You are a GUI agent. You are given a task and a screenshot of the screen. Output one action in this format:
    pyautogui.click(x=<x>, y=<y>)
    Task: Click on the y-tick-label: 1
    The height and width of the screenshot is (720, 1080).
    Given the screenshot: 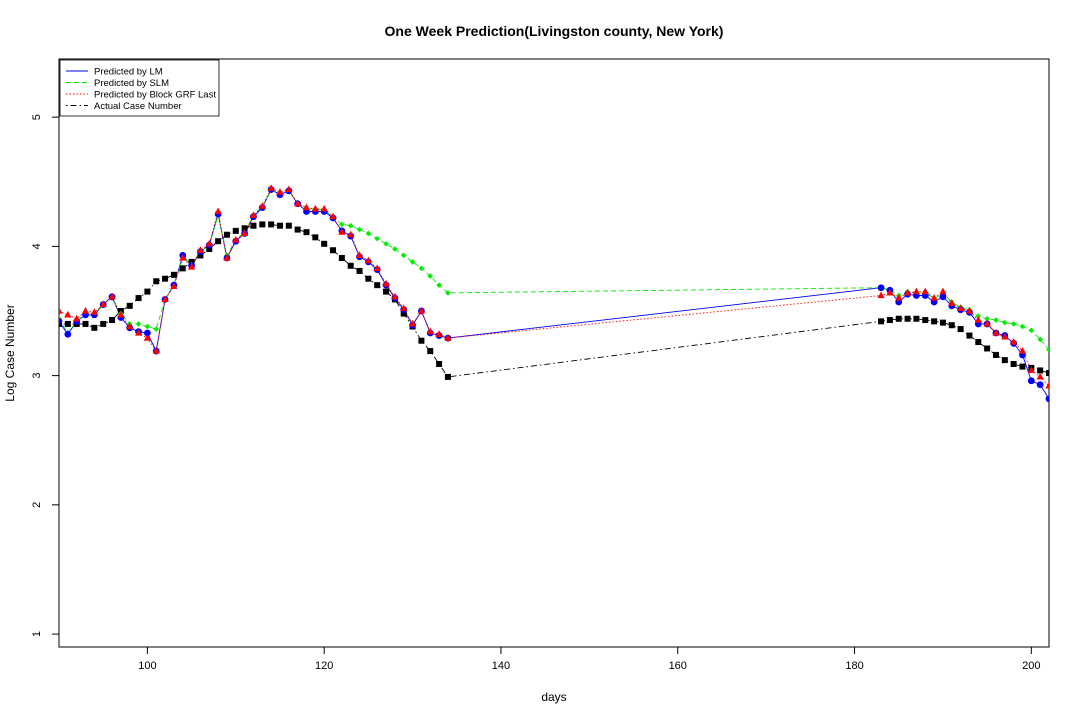 What is the action you would take?
    pyautogui.click(x=37, y=634)
    